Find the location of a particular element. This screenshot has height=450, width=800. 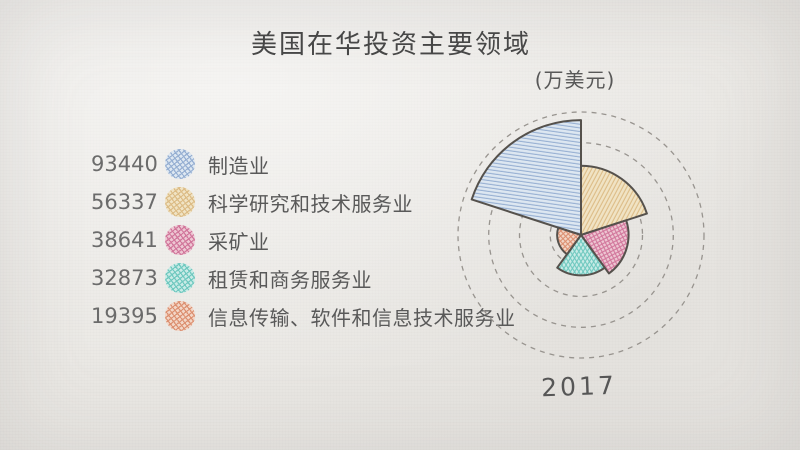

grid-ring is located at coordinates (581, 235).